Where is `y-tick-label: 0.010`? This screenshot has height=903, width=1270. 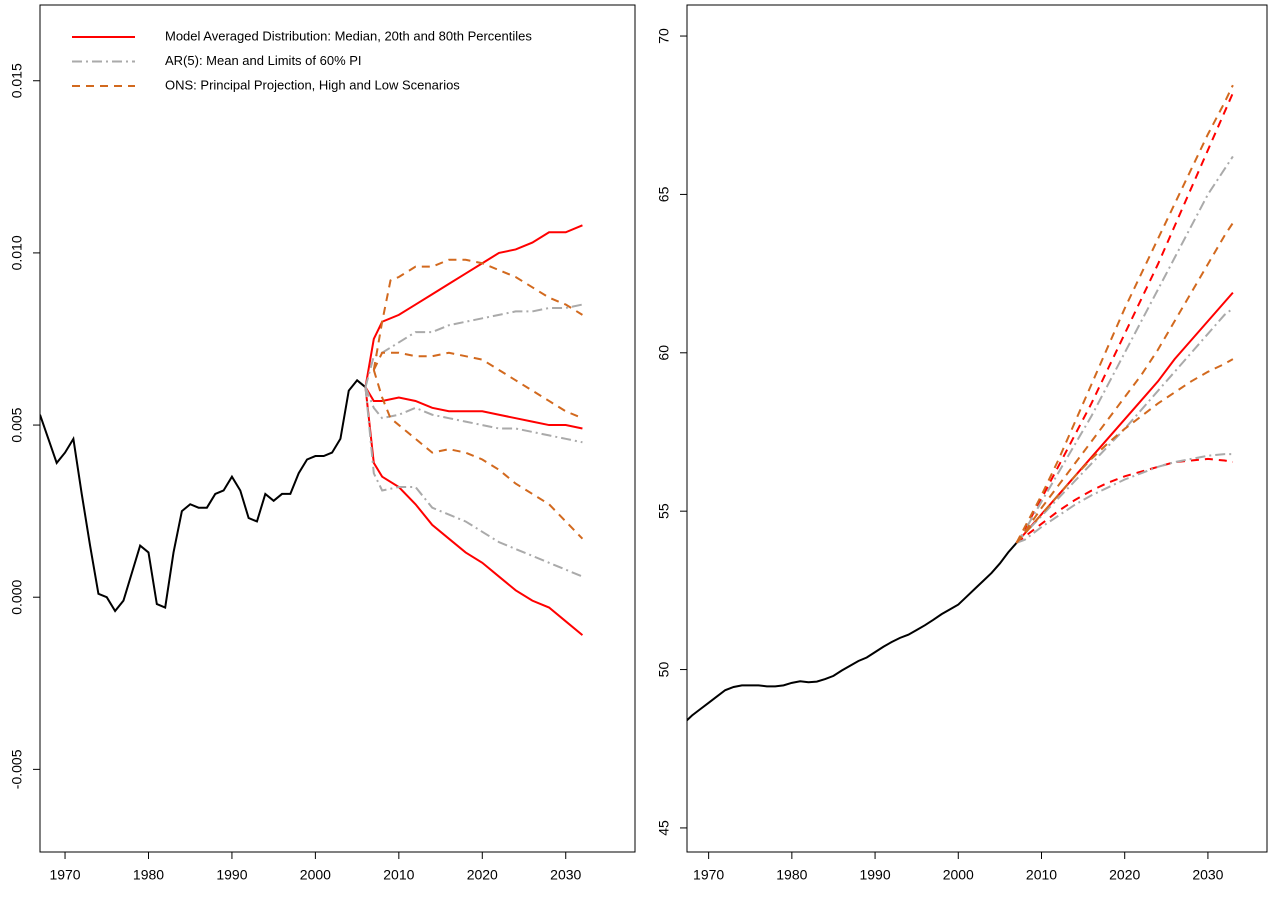
y-tick-label: 0.010 is located at coordinates (17, 252).